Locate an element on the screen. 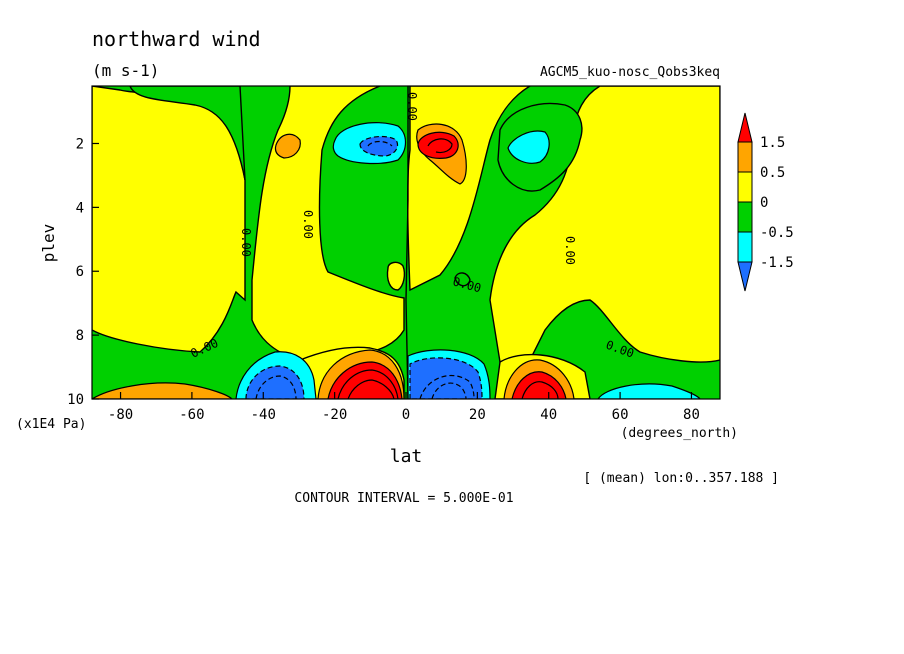 The height and width of the screenshot is (654, 904). y-tick-label: 6 is located at coordinates (80, 272).